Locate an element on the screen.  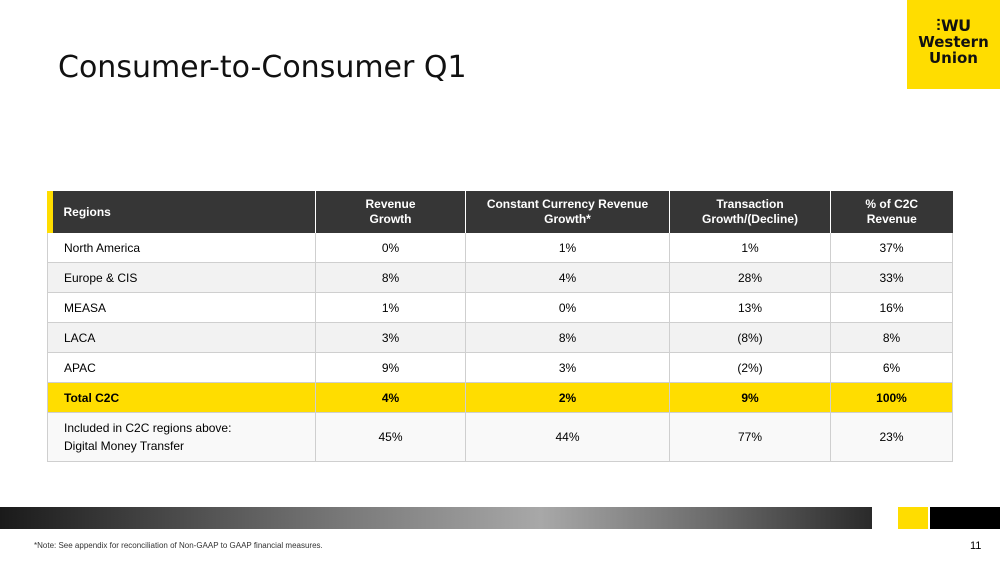
cell-revenue-growth: 8% is located at coordinates (390, 277).